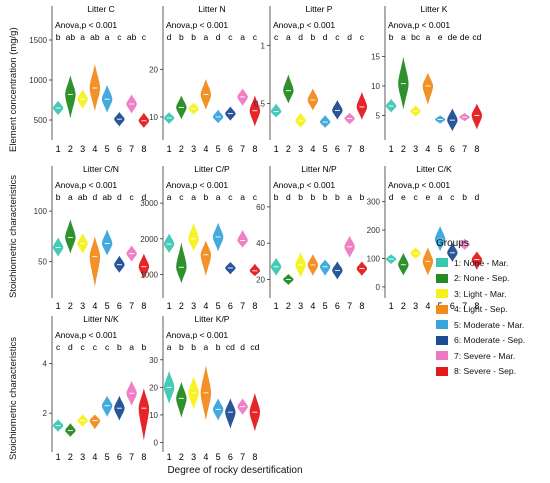 The width and height of the screenshot is (550, 483). What do you see at coordinates (45, 413) in the screenshot?
I see `y-tick-label: 2` at bounding box center [45, 413].